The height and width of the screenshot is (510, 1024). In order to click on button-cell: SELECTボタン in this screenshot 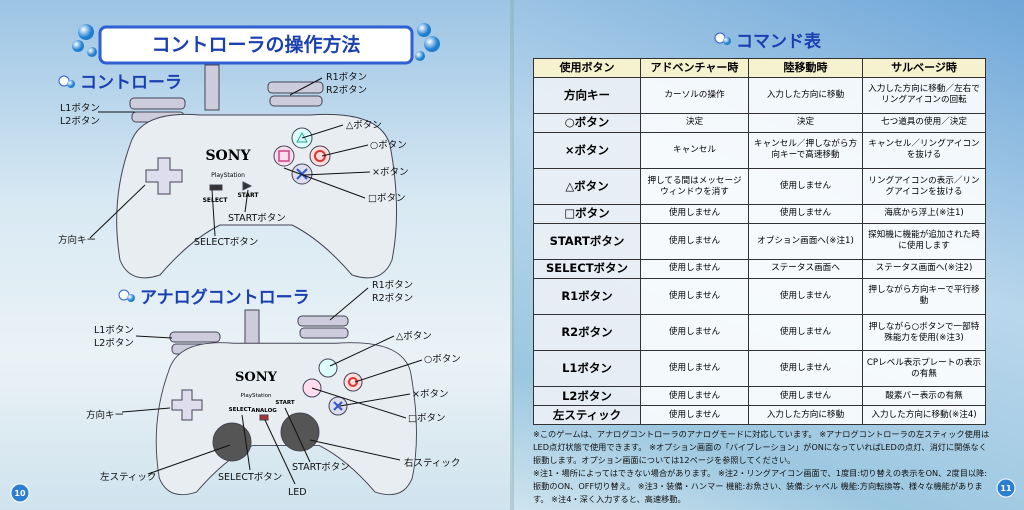, I will do `click(587, 269)`.